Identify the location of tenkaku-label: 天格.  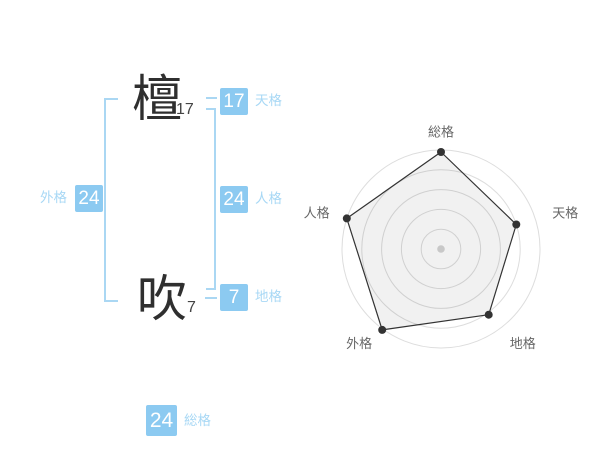
(268, 100).